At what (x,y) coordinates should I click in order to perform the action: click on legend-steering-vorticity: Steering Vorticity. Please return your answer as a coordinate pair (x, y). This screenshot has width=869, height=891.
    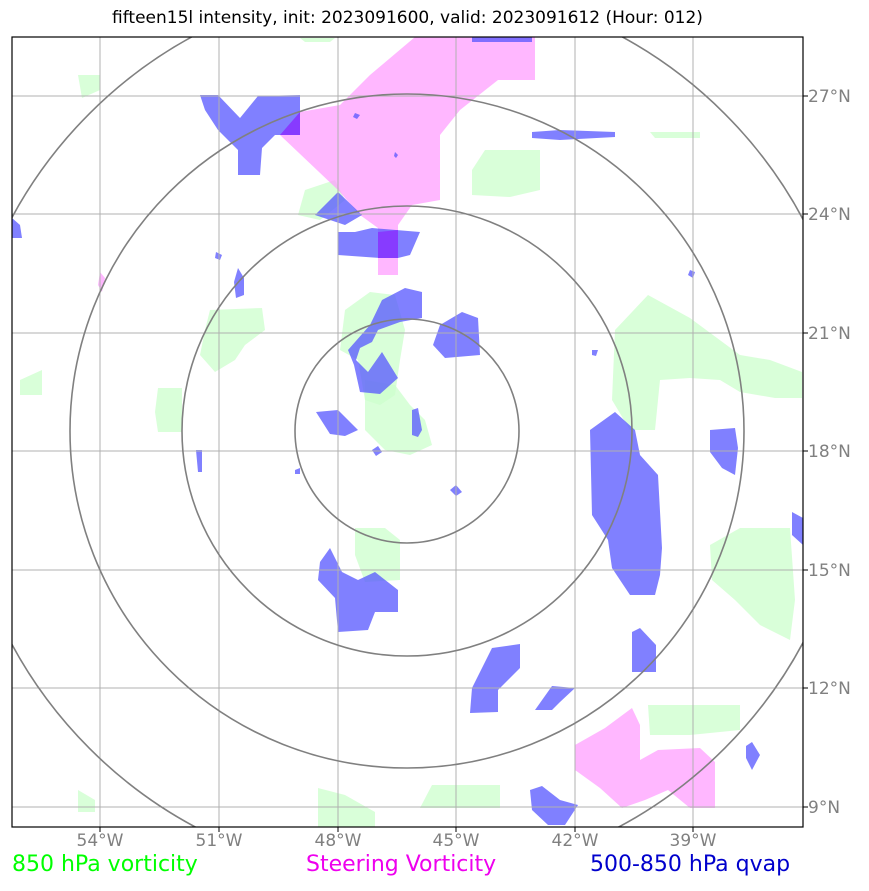
    Looking at the image, I should click on (401, 864).